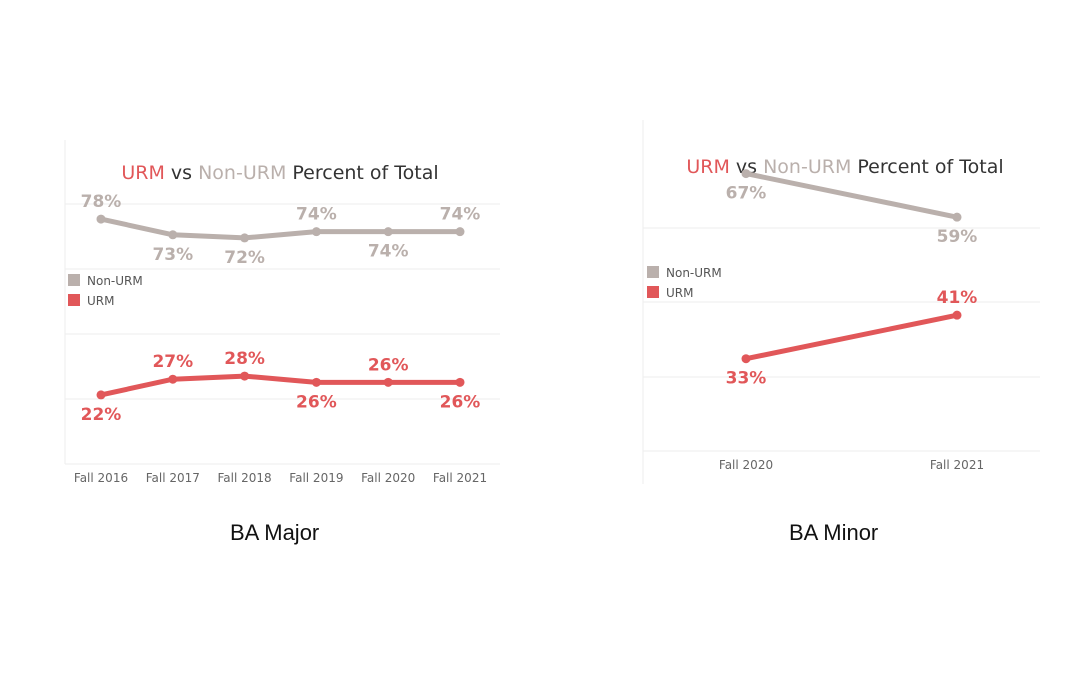 The image size is (1089, 680). What do you see at coordinates (957, 237) in the screenshot?
I see `data-label-non-urm: 59%` at bounding box center [957, 237].